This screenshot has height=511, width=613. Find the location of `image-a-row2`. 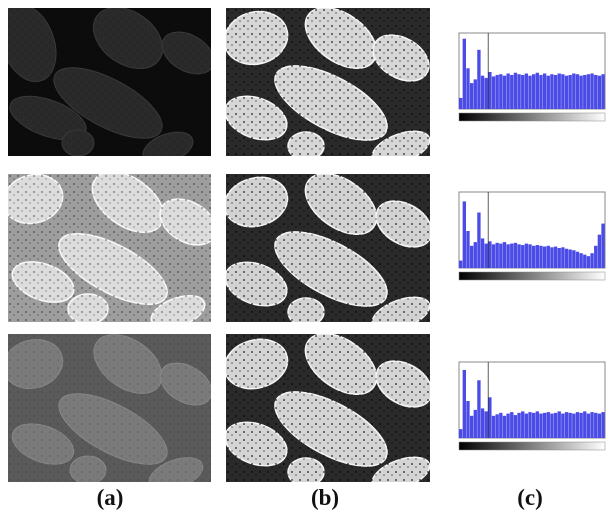

image-a-row2 is located at coordinates (109, 248).